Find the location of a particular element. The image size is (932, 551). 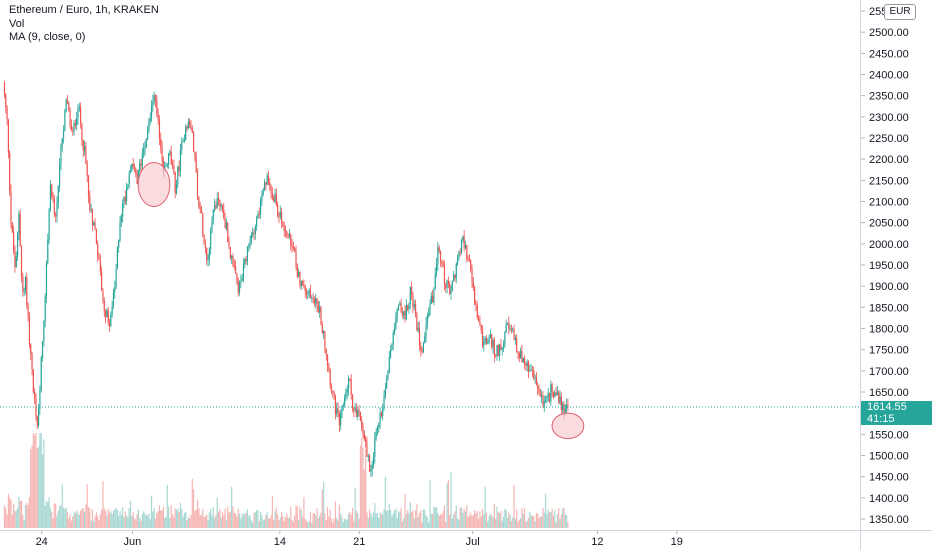

legend-volume: Vol is located at coordinates (17, 24).